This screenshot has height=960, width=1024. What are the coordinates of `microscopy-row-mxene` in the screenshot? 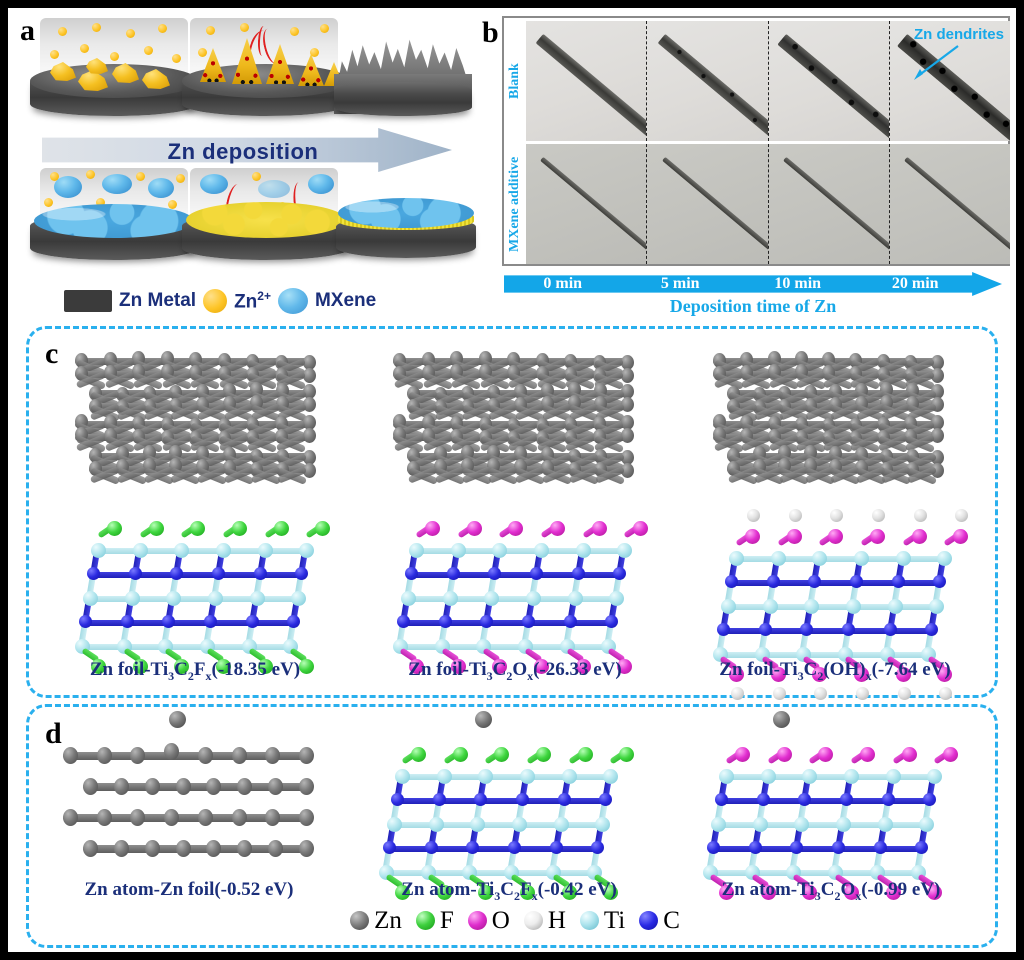 It's located at (768, 204).